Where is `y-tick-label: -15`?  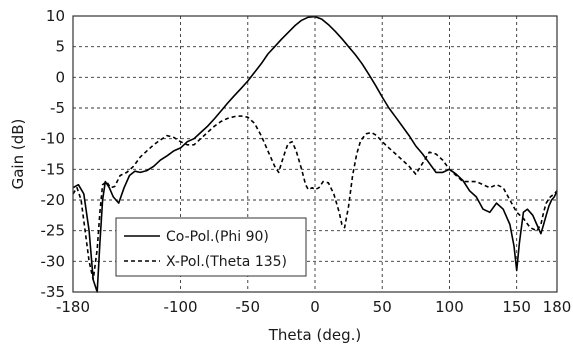 y-tick-label: -15 is located at coordinates (53, 169).